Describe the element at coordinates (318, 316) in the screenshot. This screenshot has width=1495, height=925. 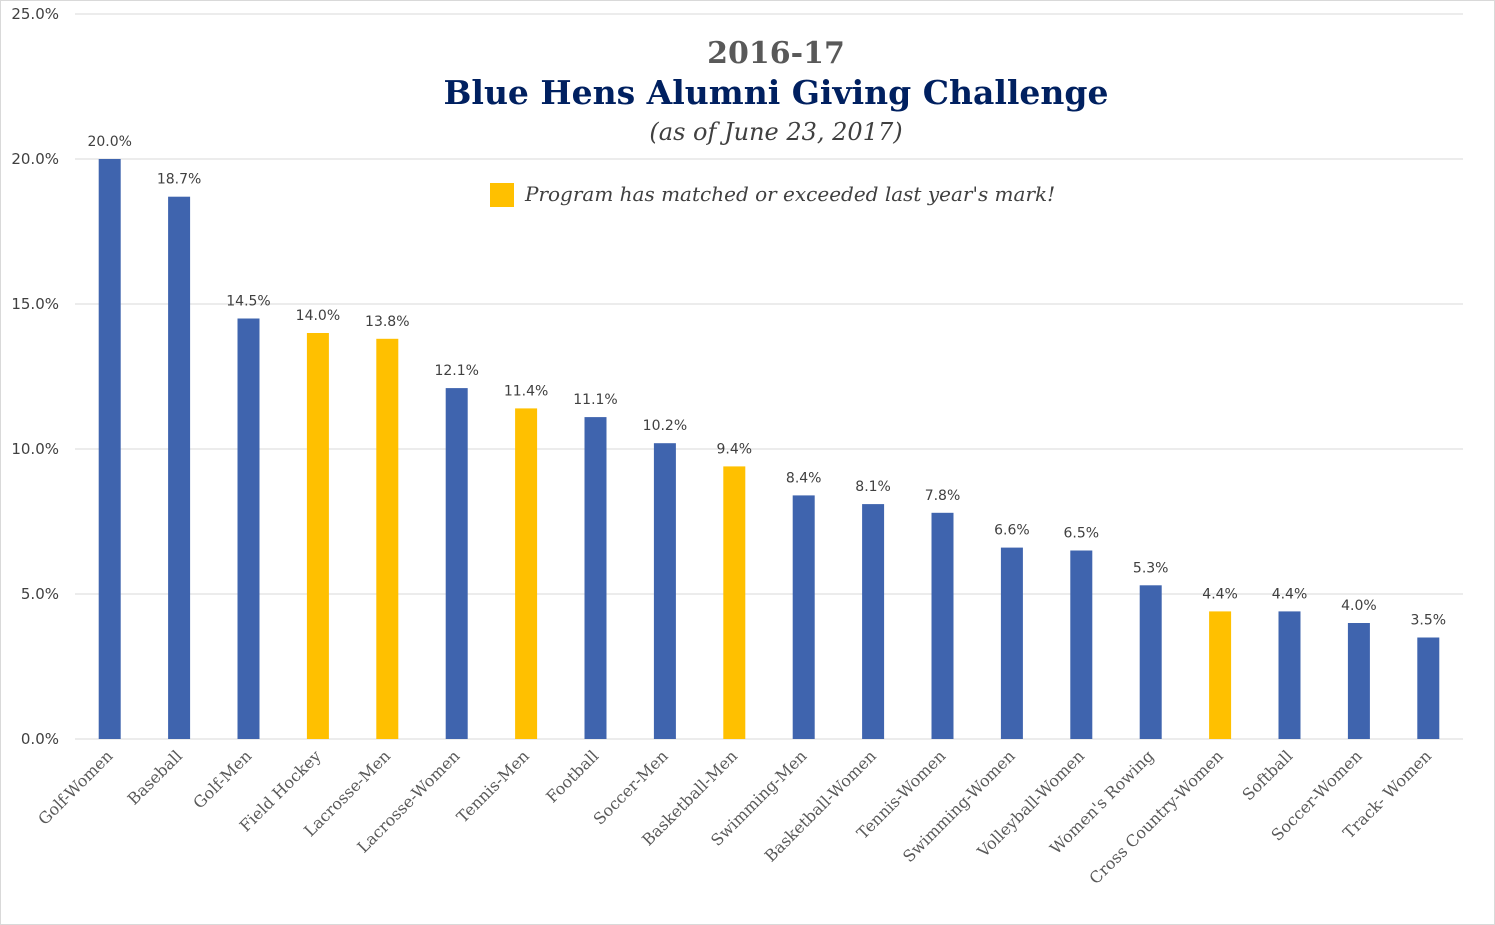
I see `data-label: 14.0%` at that location.